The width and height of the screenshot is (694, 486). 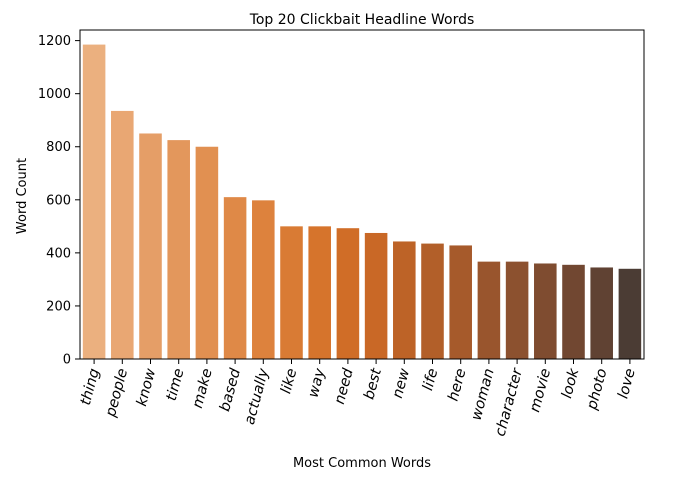 I want to click on x-tick-label-love: love, so click(x=626, y=384).